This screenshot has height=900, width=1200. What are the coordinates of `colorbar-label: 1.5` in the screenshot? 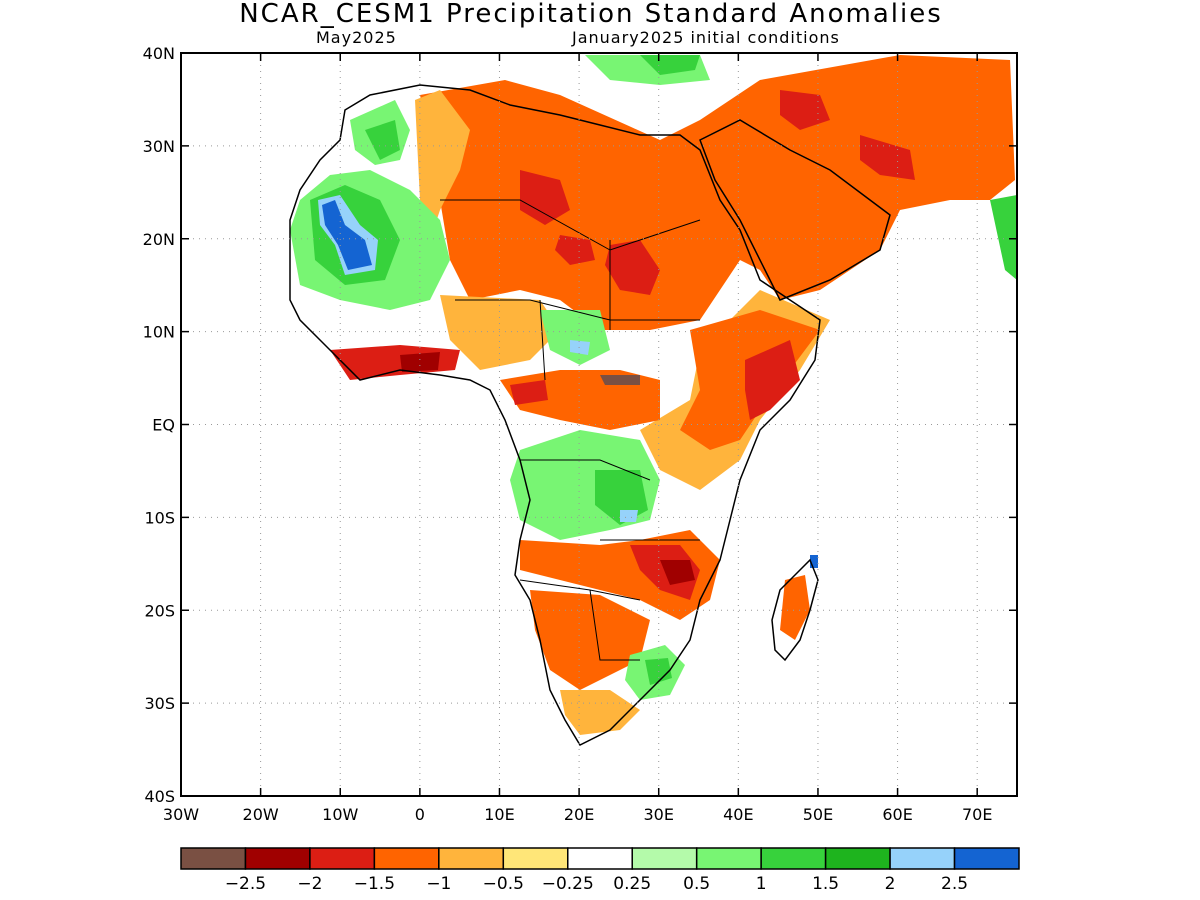 It's located at (825, 884).